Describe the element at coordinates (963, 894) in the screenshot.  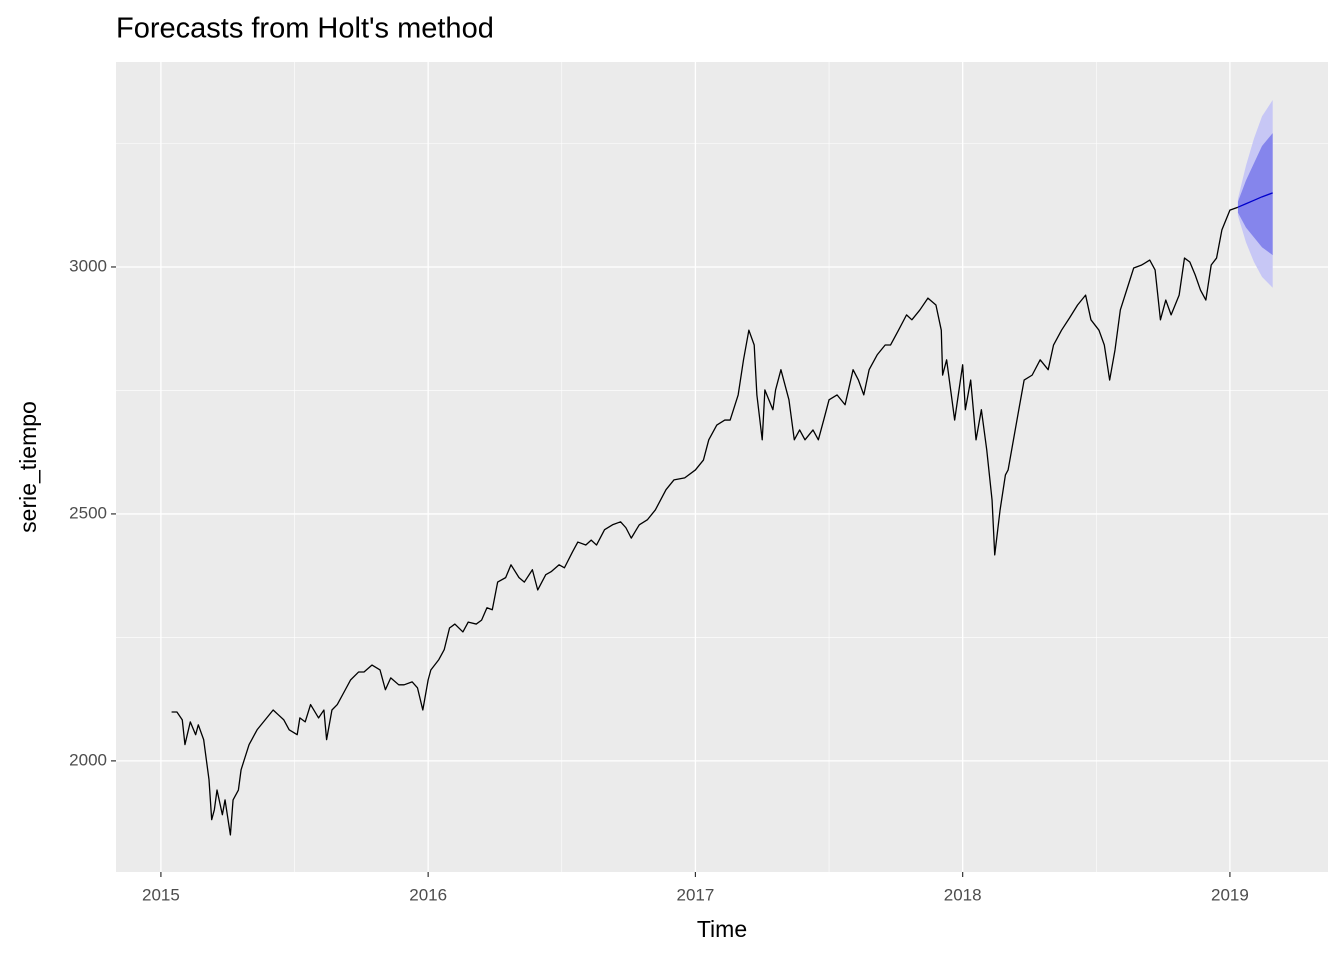
I see `x-tick-label: 2018` at that location.